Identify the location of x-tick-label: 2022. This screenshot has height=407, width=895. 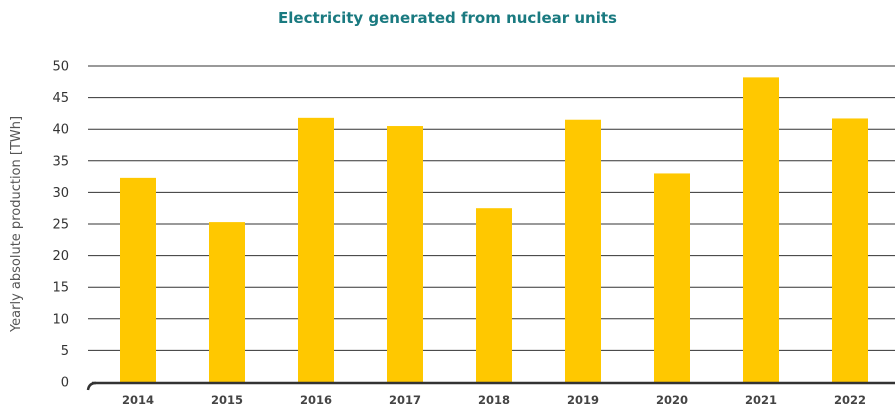
(850, 400).